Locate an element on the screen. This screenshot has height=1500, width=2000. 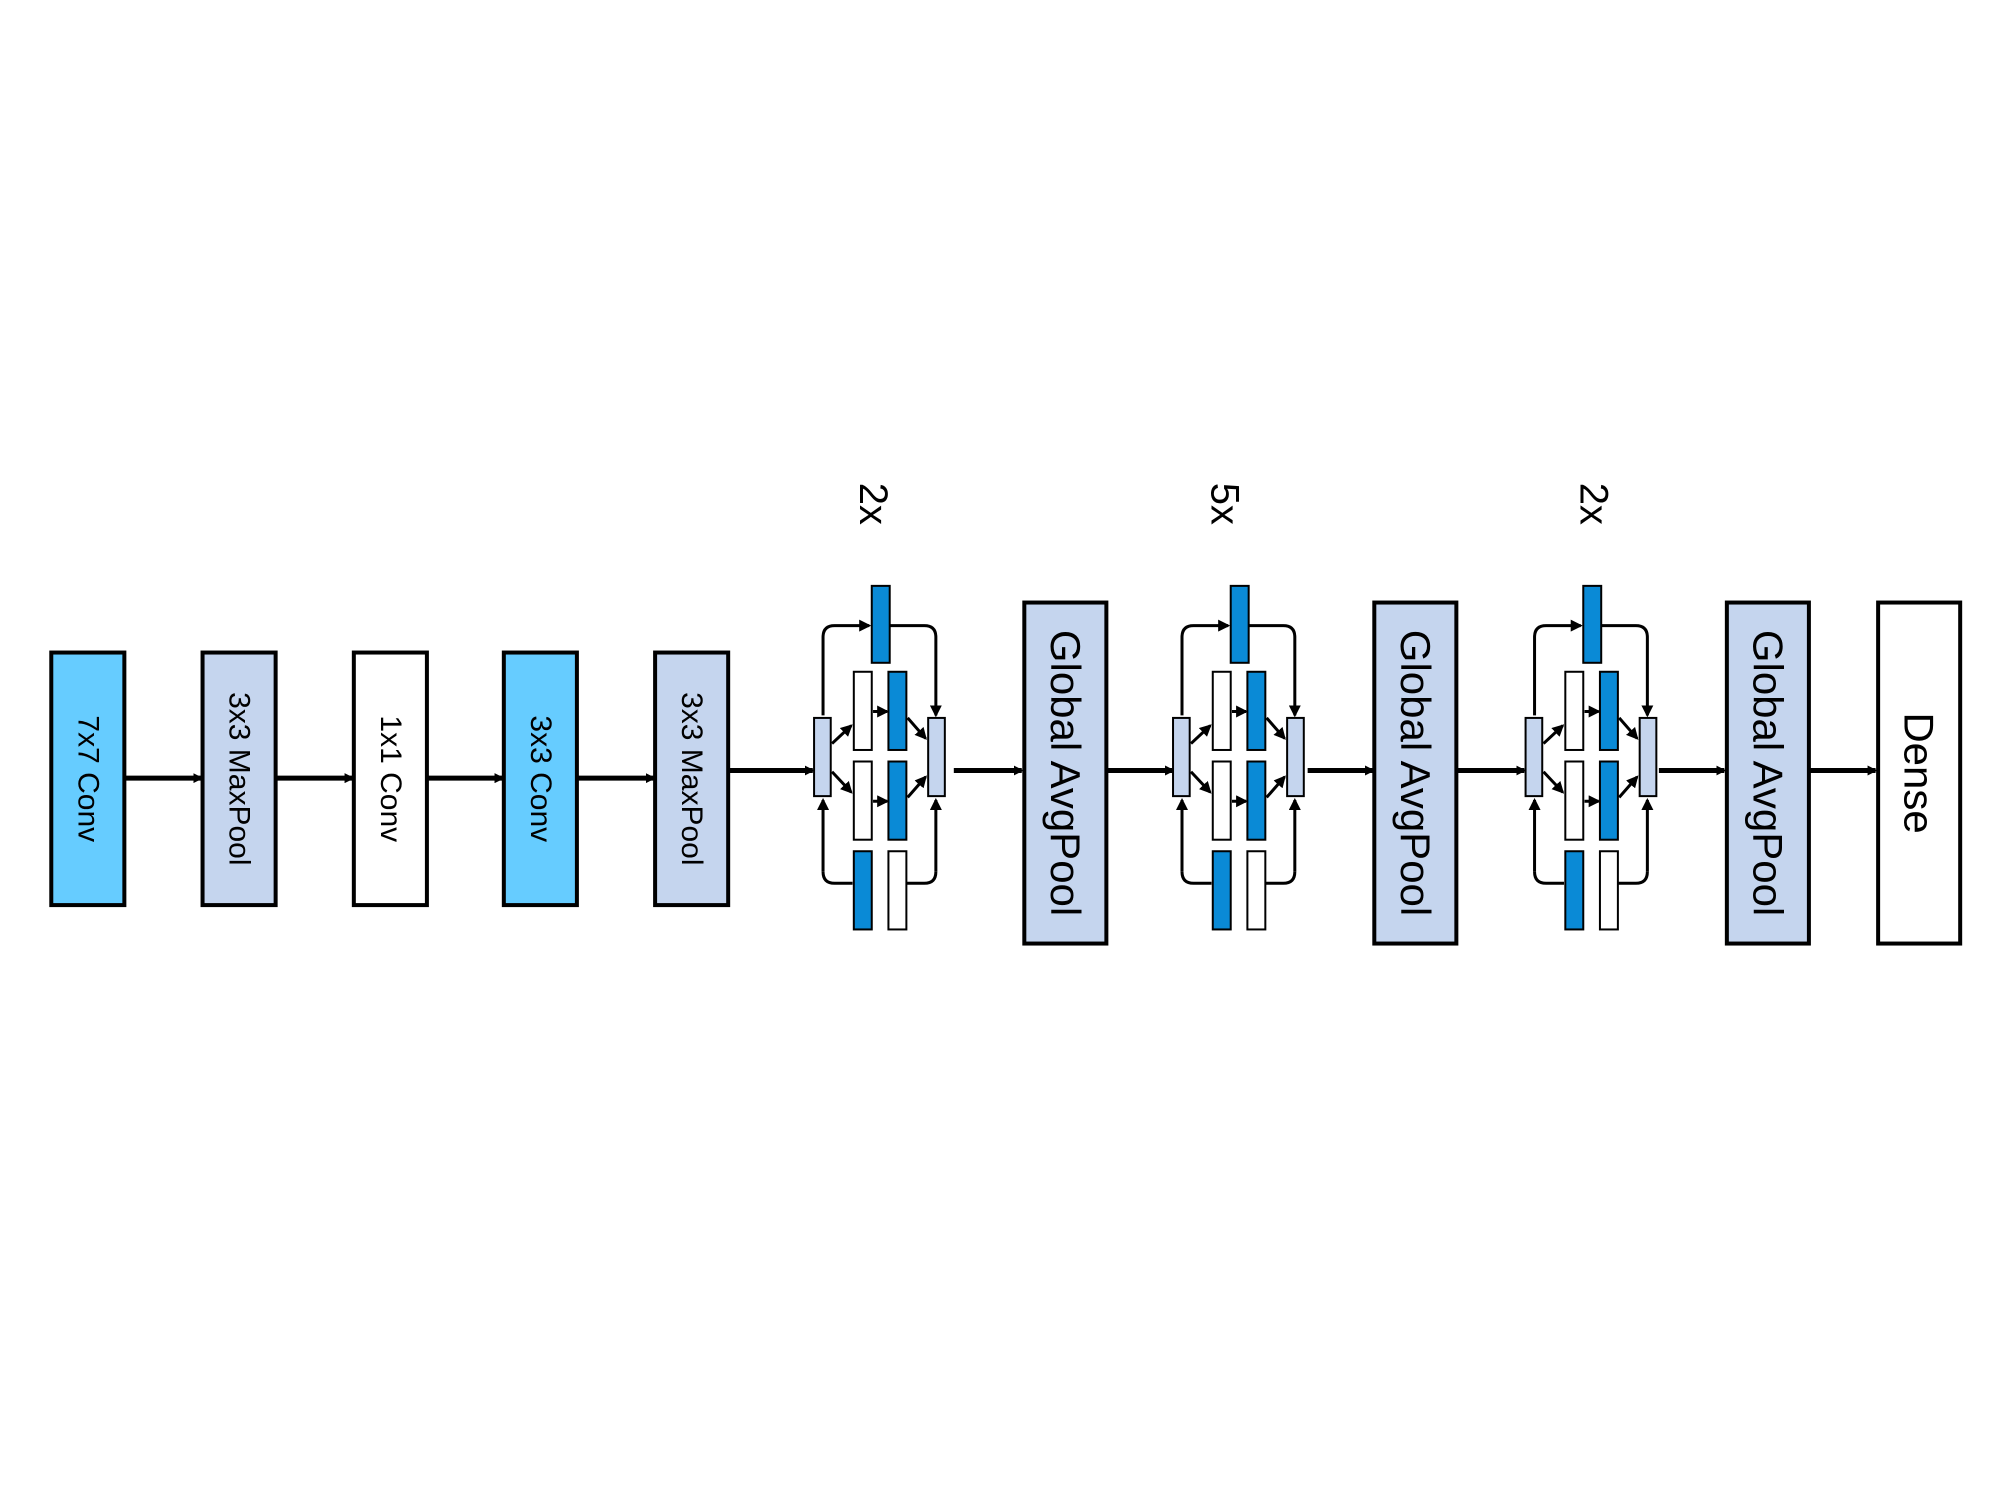
dense-layer: Dense is located at coordinates (1919, 773).